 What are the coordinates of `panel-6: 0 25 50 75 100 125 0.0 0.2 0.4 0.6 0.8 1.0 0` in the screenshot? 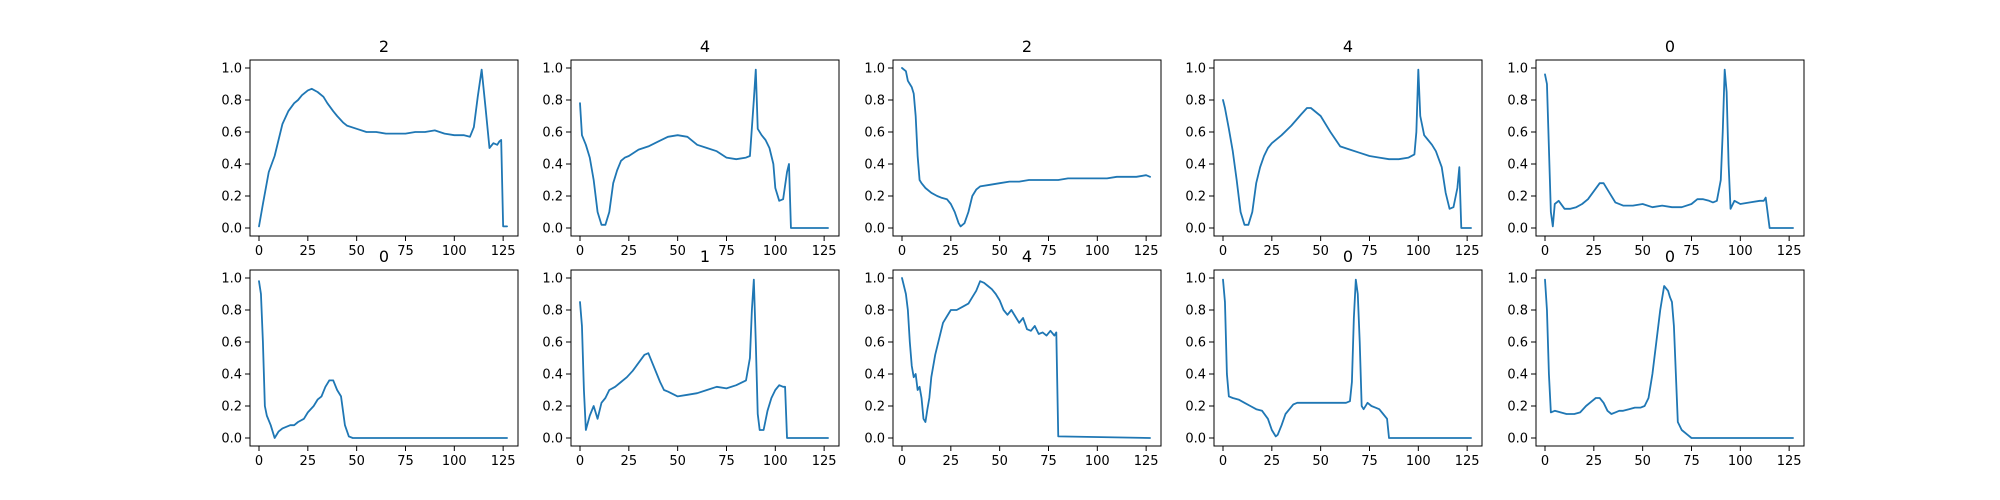 It's located at (370, 358).